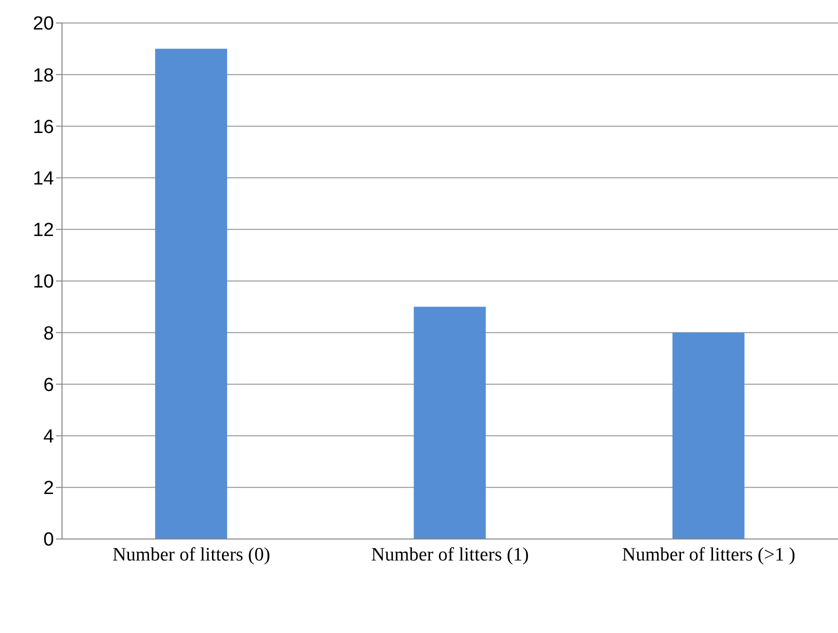 The width and height of the screenshot is (838, 633). Describe the element at coordinates (709, 555) in the screenshot. I see `x-tick-label: Number of litters (>1 )` at that location.